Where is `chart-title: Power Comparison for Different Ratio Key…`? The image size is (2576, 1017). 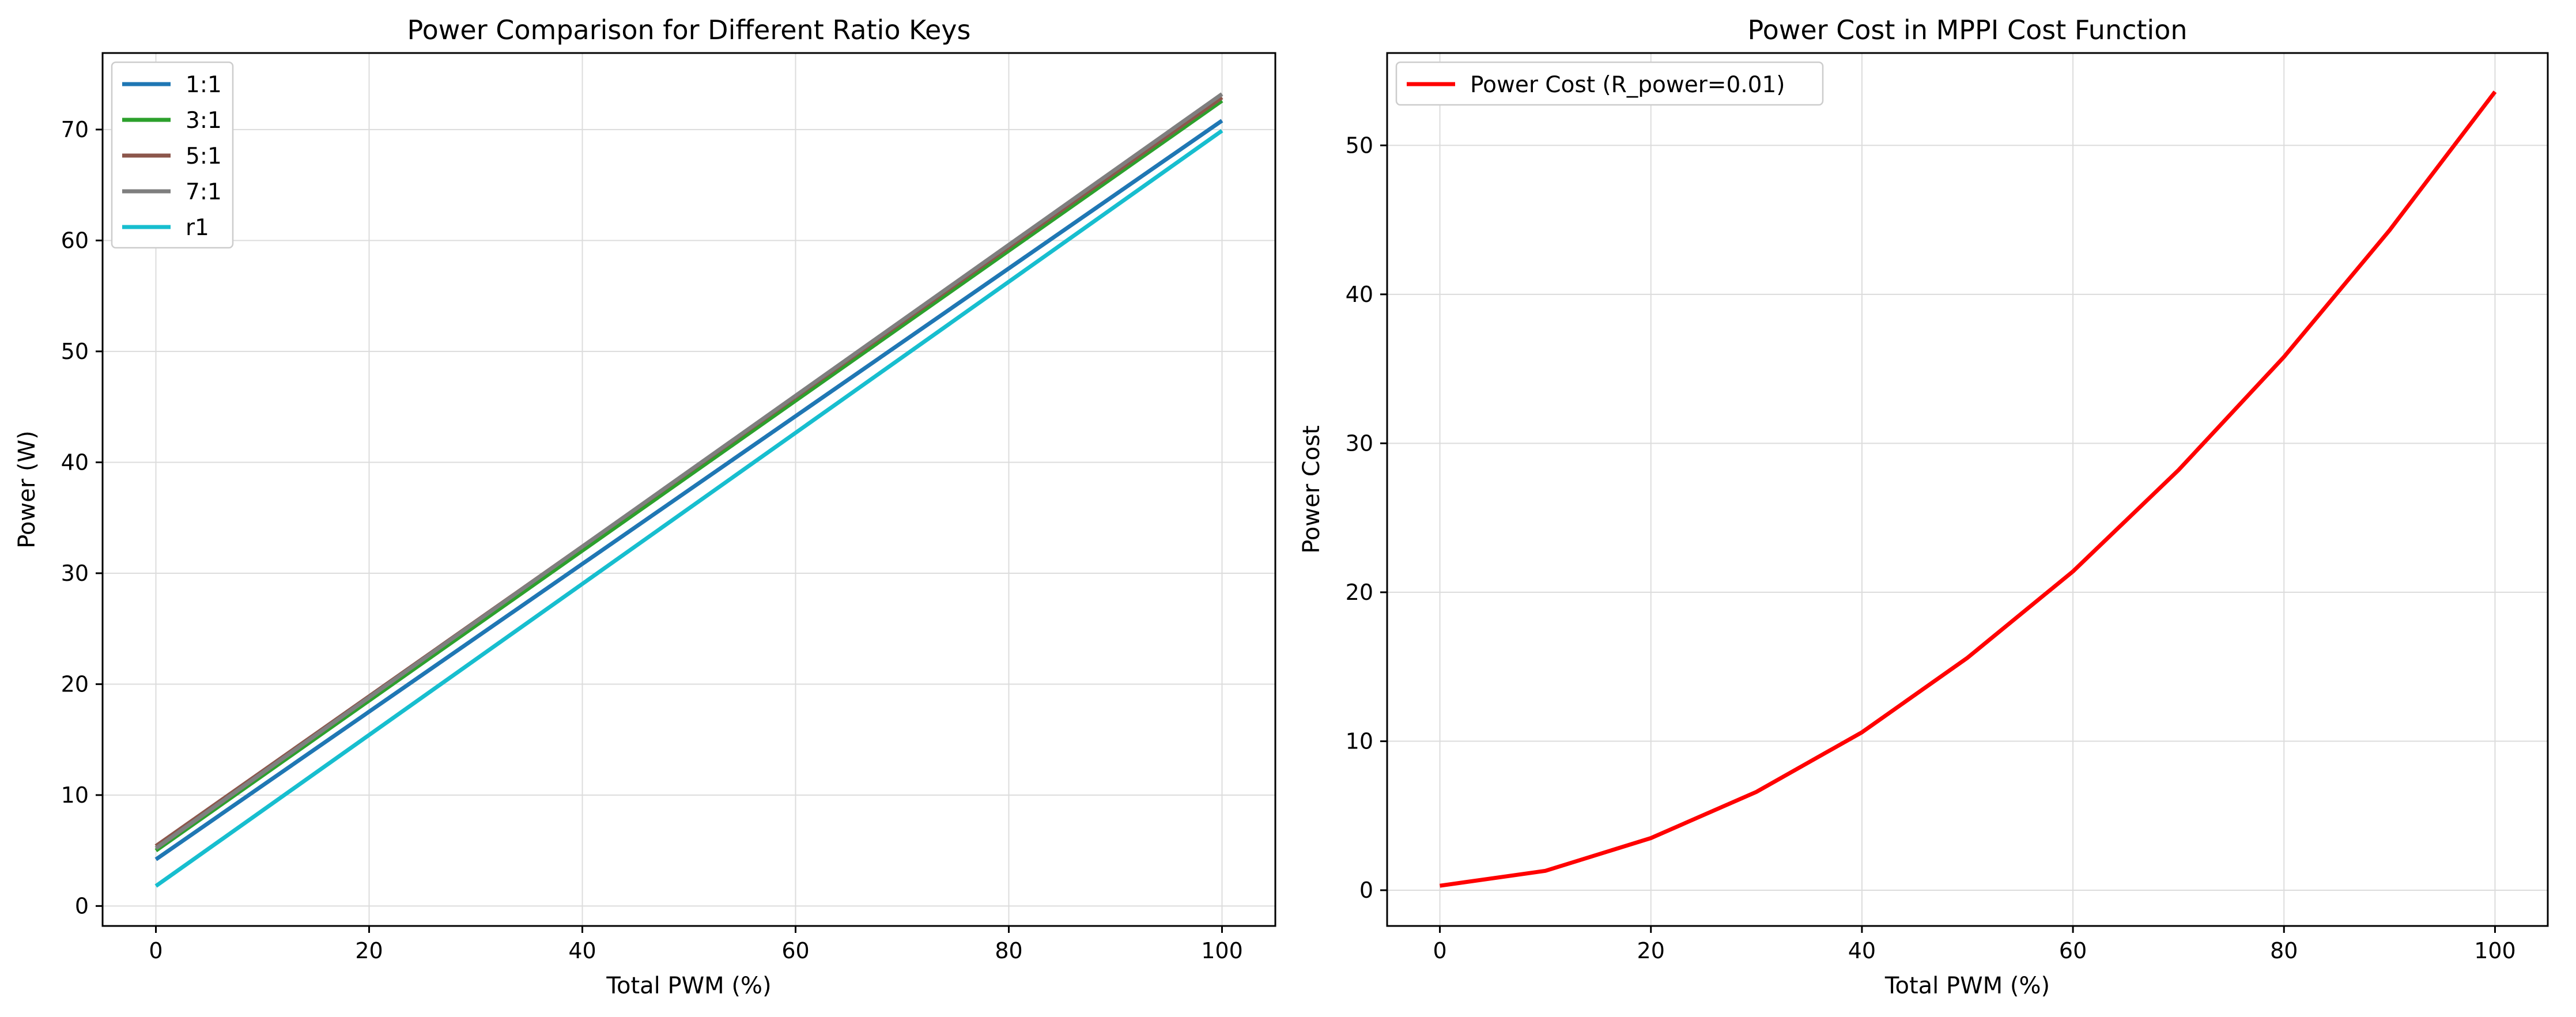 chart-title: Power Comparison for Different Ratio Key… is located at coordinates (689, 30).